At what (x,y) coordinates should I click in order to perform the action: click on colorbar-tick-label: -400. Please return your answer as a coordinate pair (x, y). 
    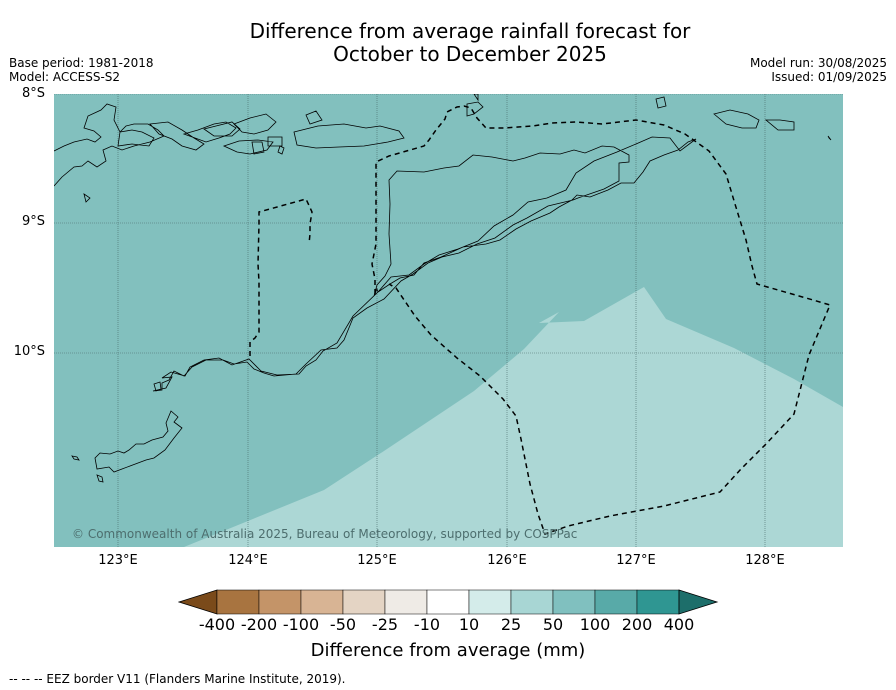
    Looking at the image, I should click on (217, 624).